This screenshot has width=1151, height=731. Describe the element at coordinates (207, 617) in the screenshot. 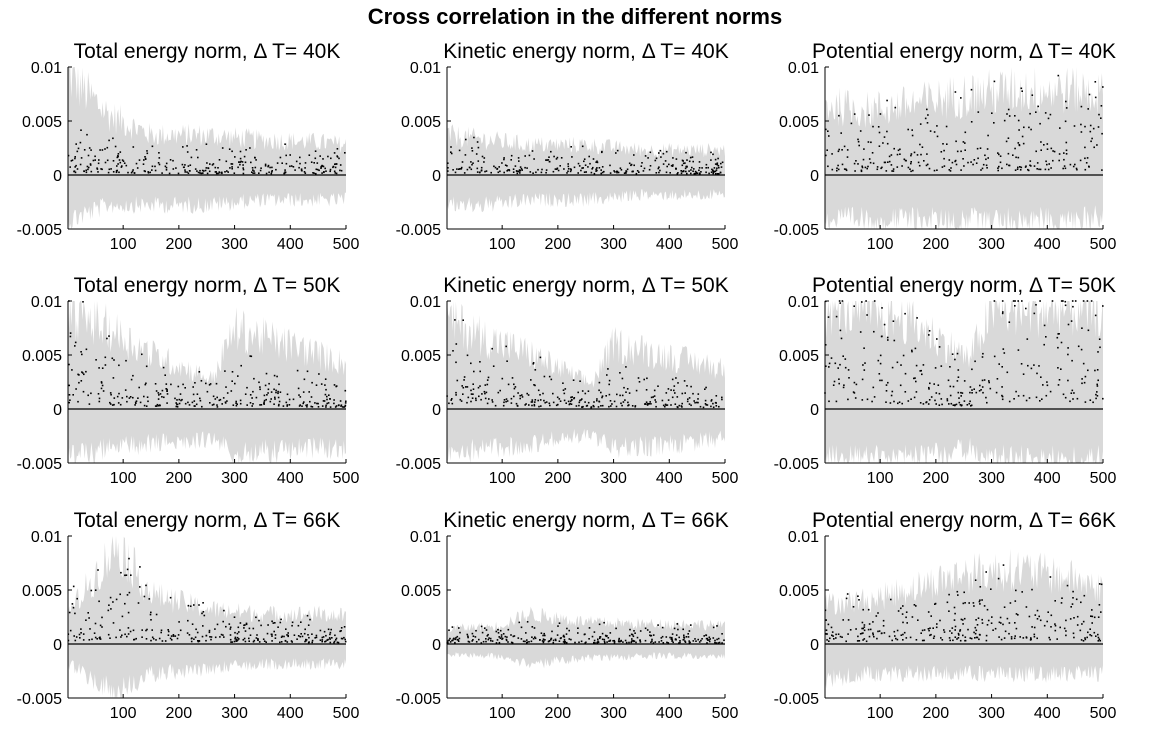

I see `confidence-band` at that location.